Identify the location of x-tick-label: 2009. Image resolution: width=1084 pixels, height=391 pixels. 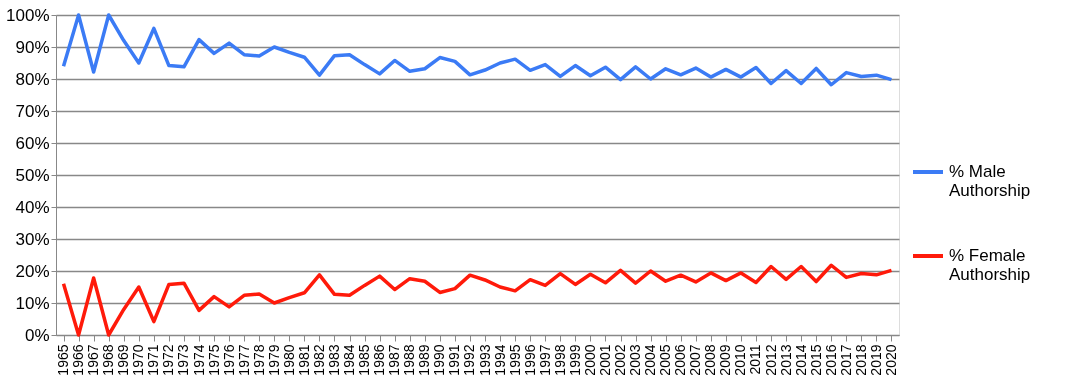
(725, 360).